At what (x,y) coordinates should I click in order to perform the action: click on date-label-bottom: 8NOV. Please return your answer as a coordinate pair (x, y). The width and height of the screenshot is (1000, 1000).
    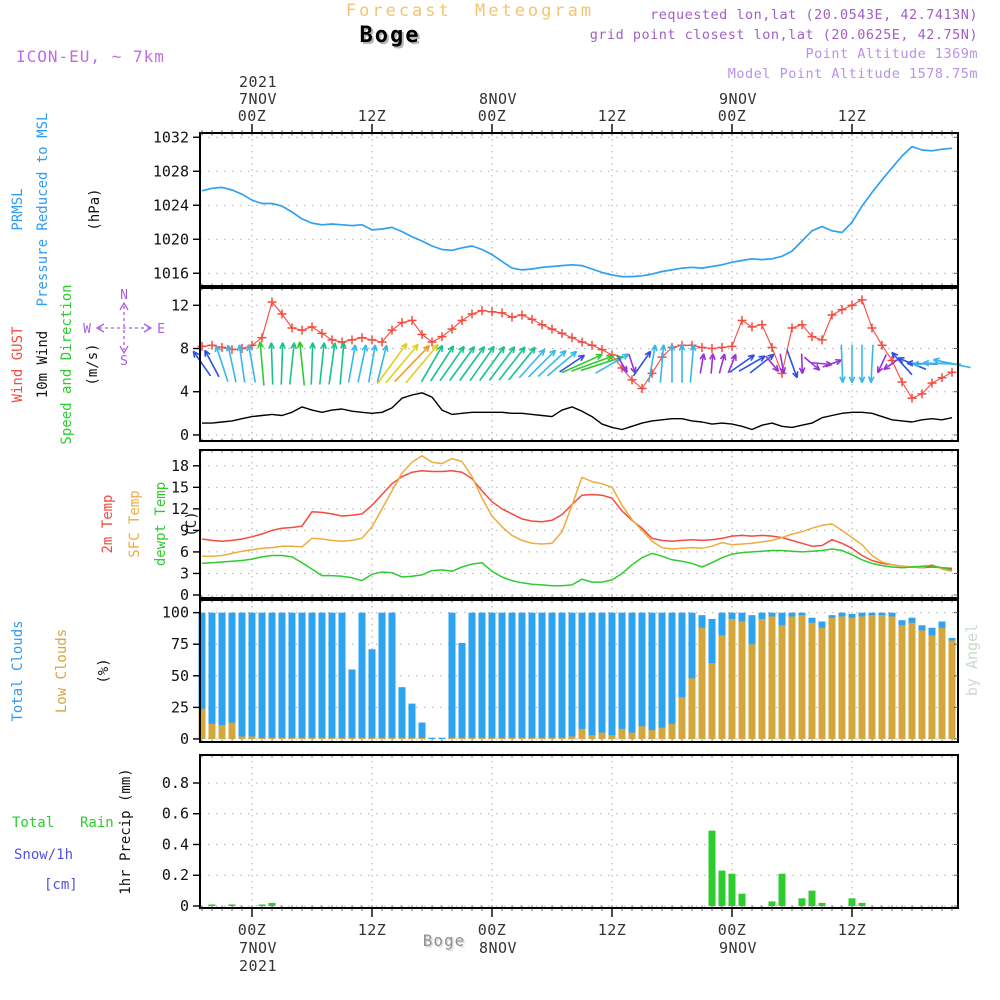
    Looking at the image, I should click on (498, 948).